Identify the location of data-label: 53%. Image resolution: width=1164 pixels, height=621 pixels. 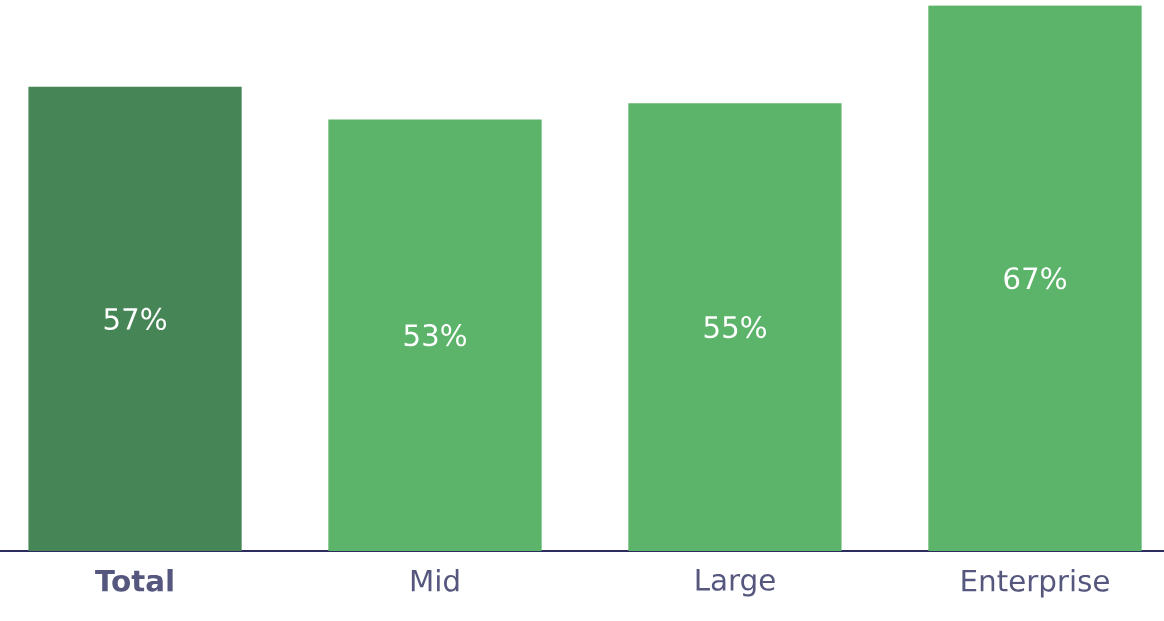
(435, 335).